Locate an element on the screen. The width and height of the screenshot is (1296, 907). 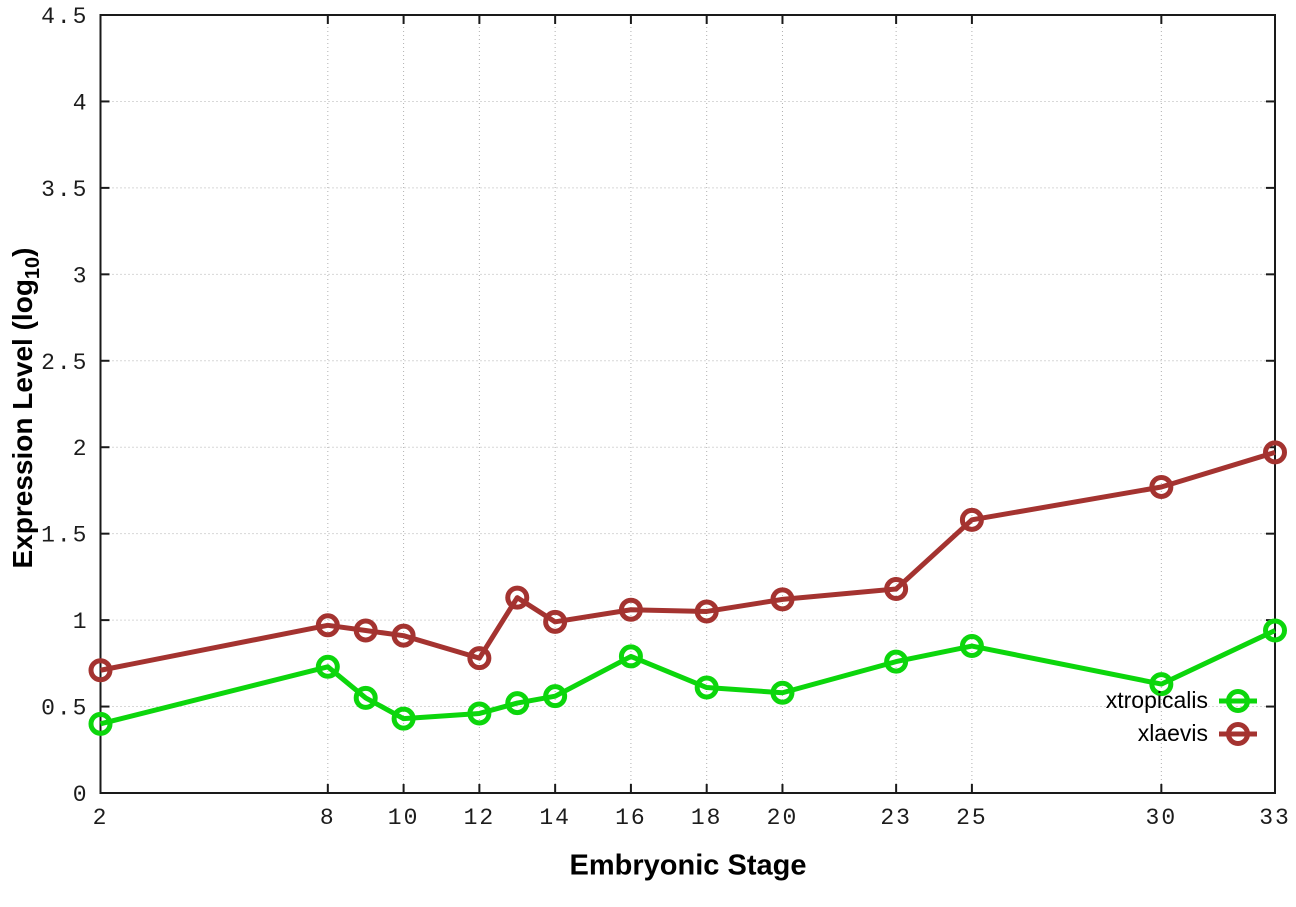
legend: xtropicalis xlaevis is located at coordinates (1182, 717).